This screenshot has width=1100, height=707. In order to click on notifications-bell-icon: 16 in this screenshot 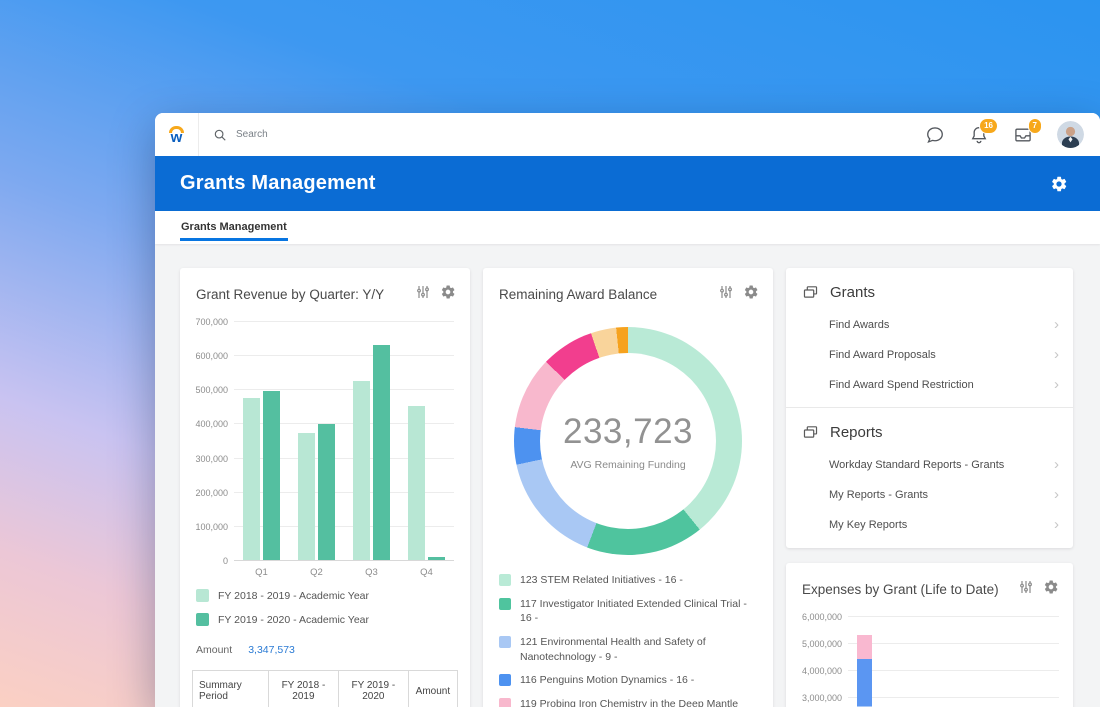, I will do `click(983, 131)`.